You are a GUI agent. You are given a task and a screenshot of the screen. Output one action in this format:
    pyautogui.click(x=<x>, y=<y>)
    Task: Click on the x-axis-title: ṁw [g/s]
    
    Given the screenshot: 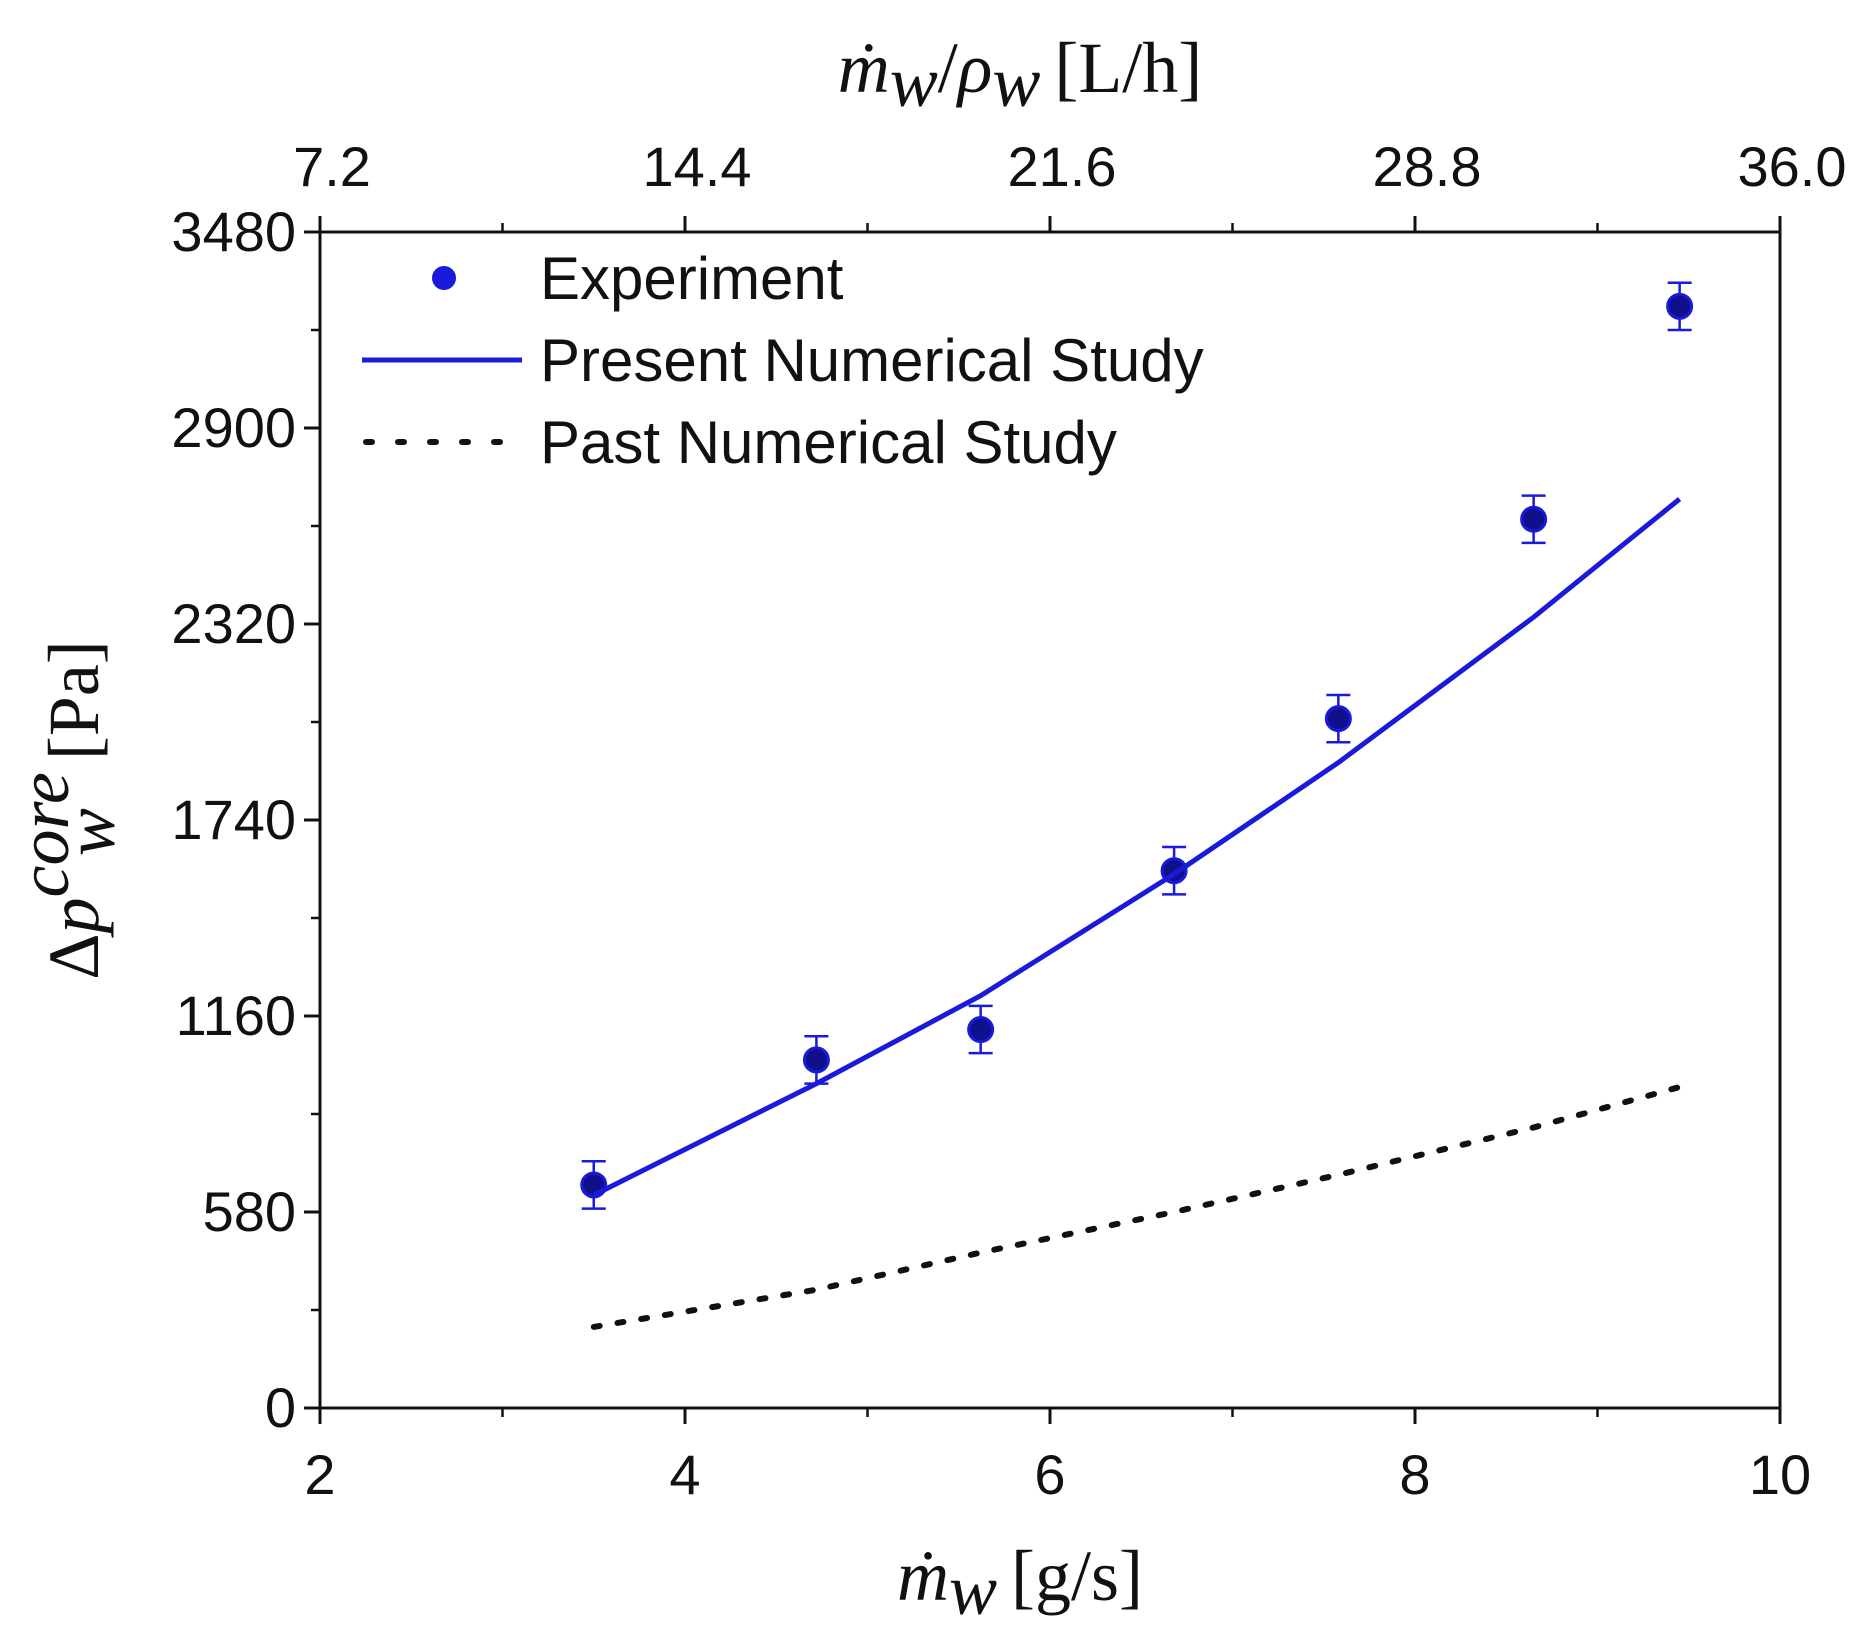 What is the action you would take?
    pyautogui.click(x=1020, y=1583)
    